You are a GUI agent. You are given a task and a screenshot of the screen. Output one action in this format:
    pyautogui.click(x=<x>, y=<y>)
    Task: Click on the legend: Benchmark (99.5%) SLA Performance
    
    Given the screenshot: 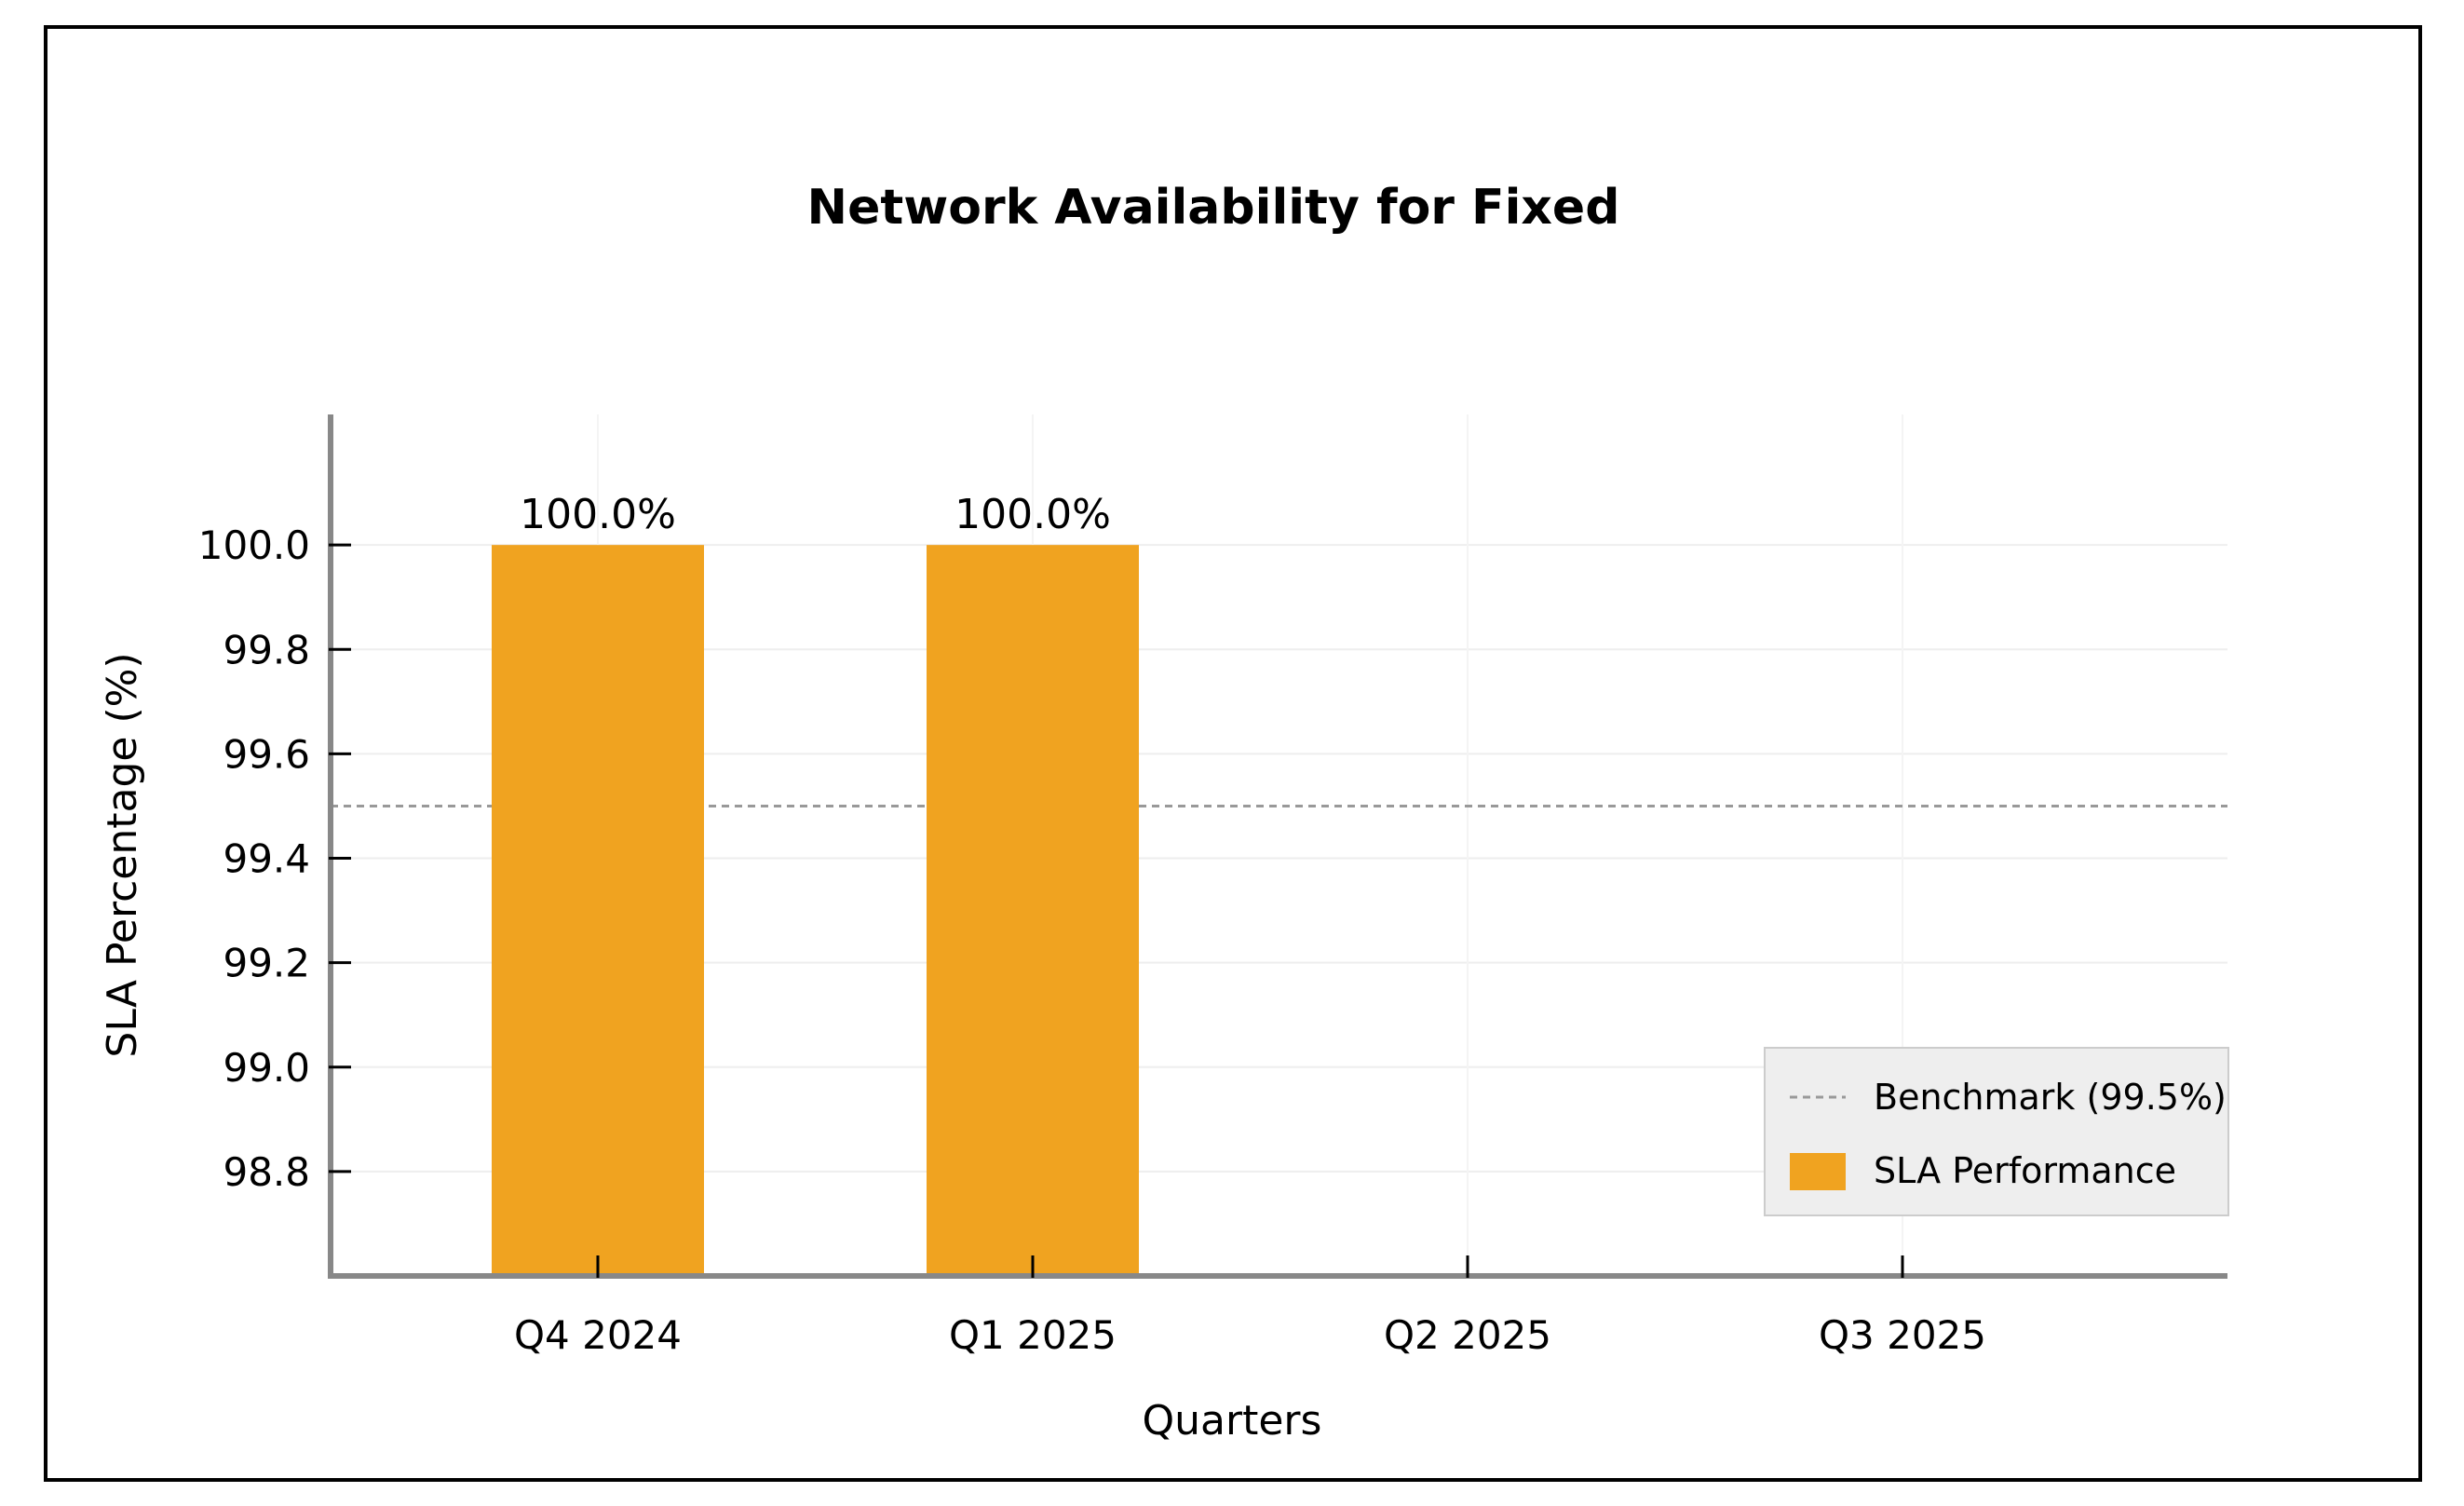 What is the action you would take?
    pyautogui.click(x=1996, y=1131)
    